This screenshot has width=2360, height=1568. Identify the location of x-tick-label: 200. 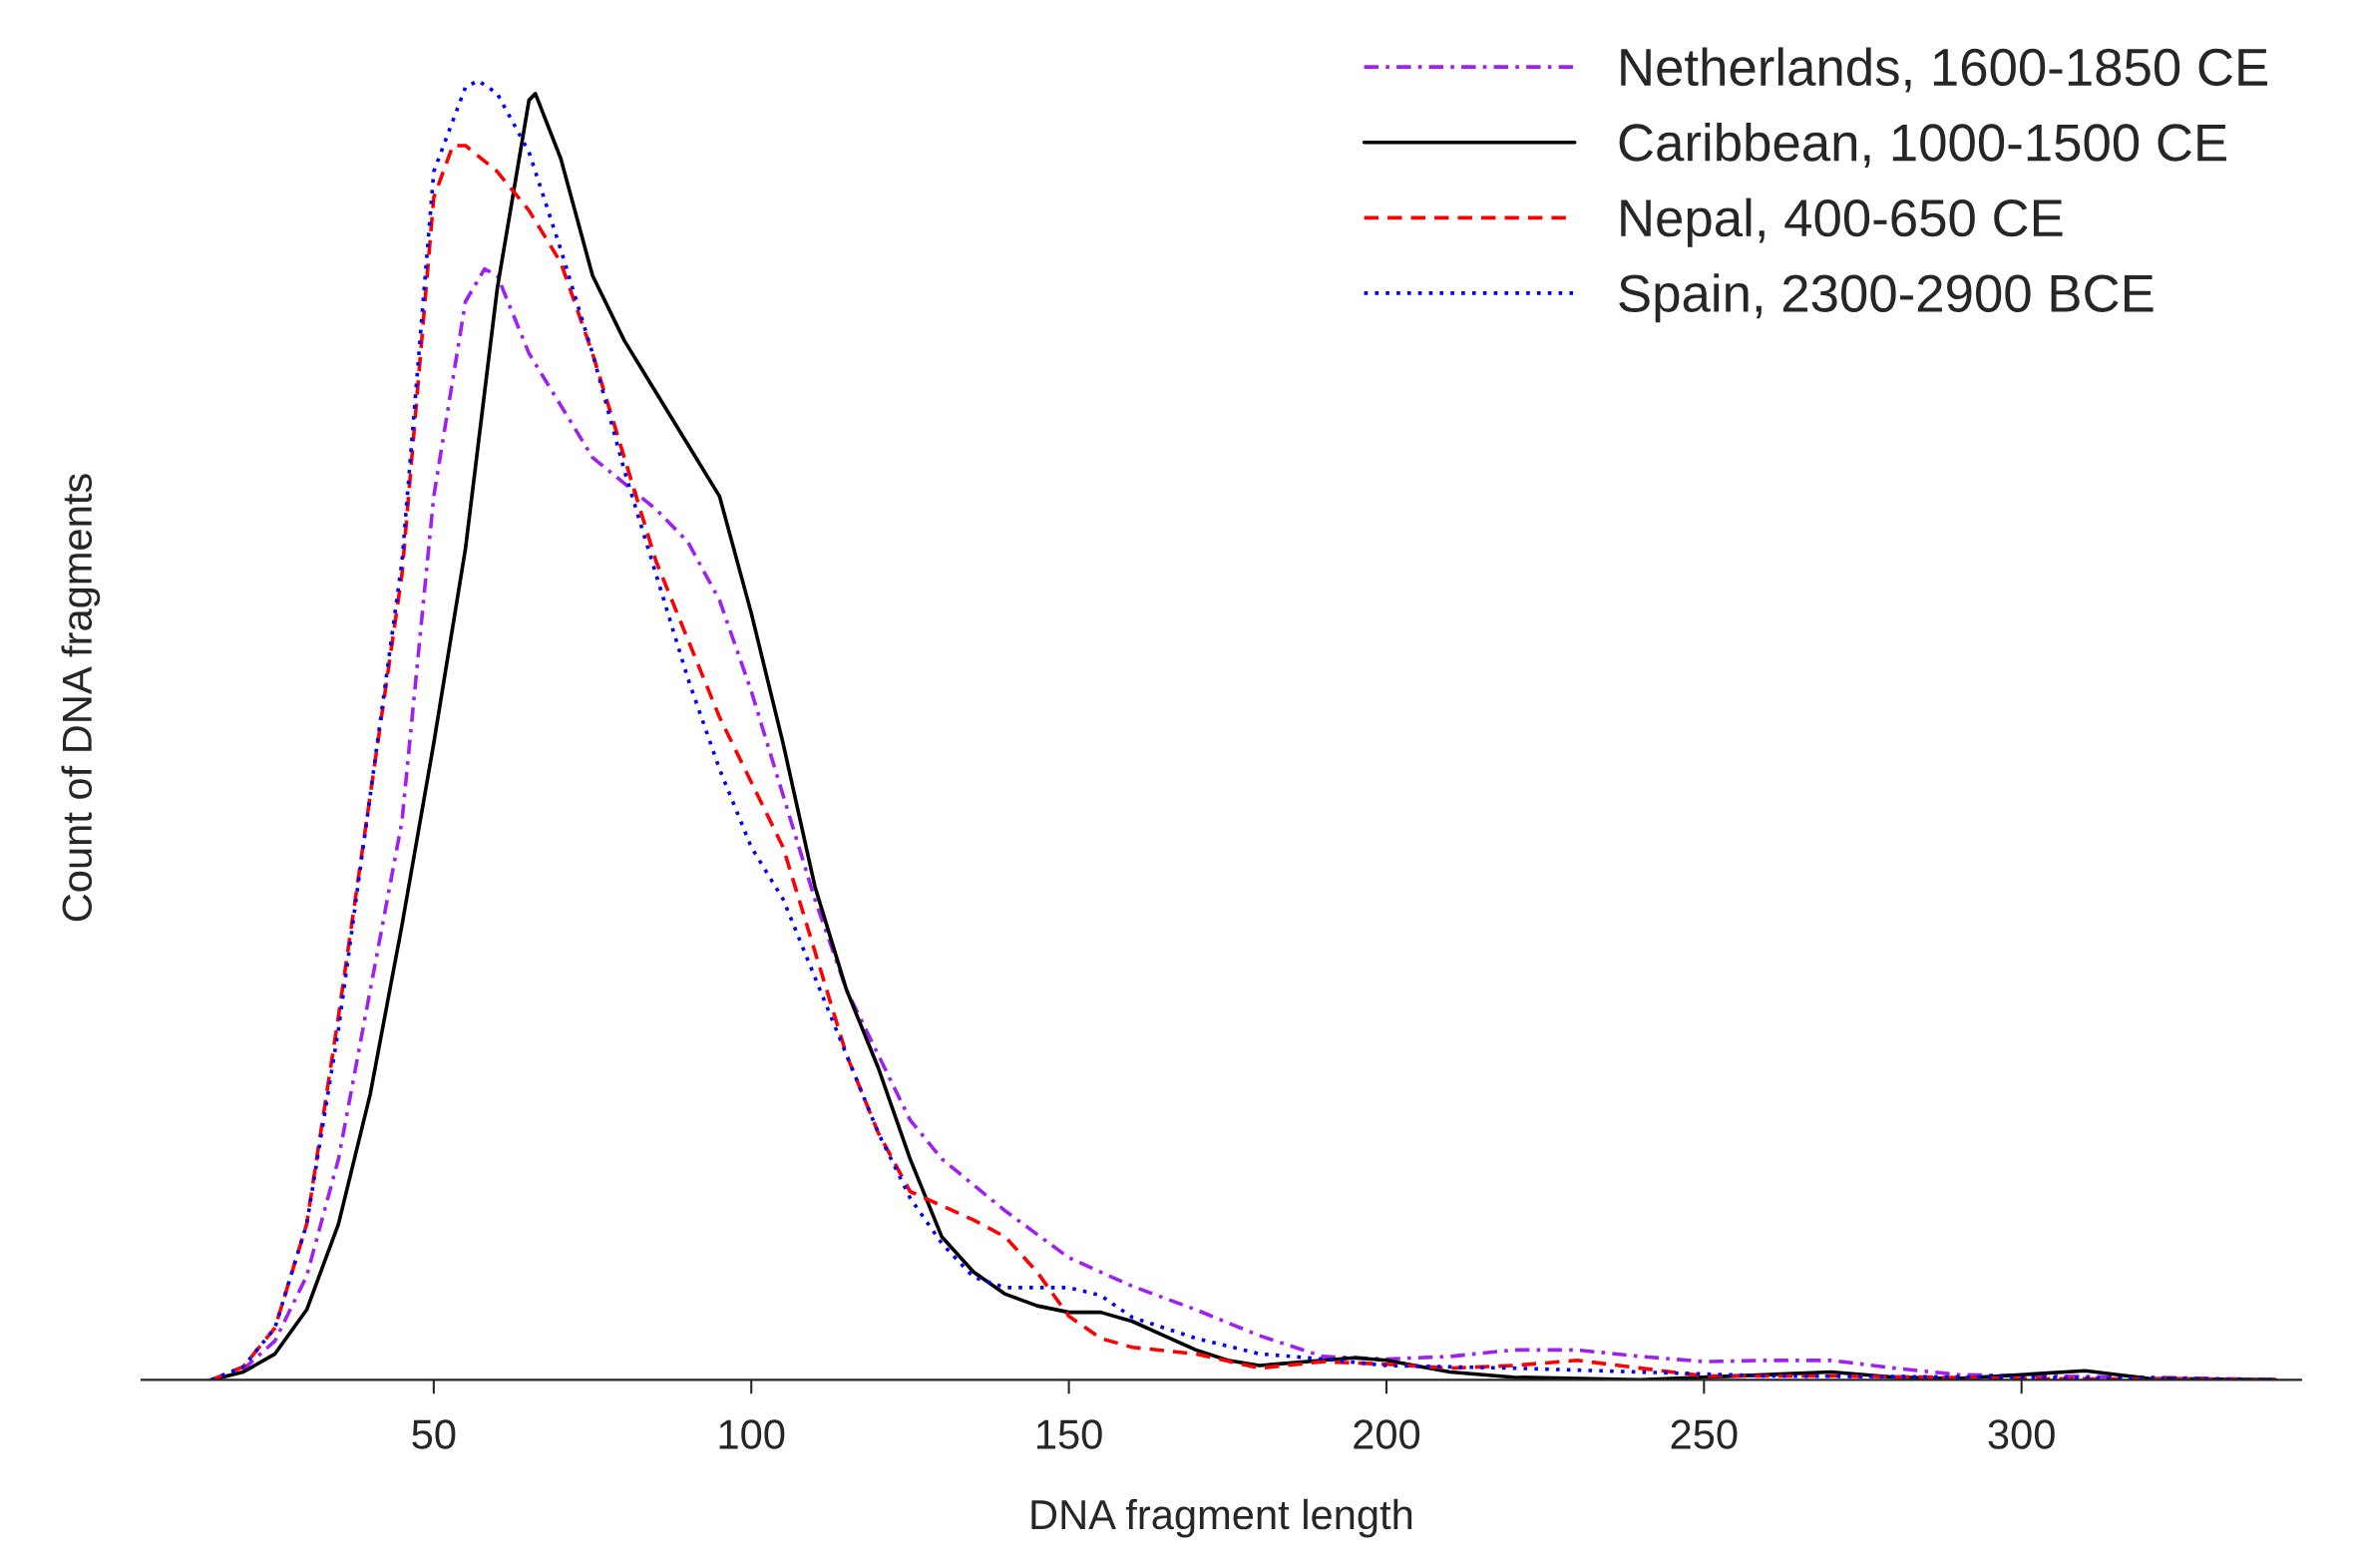
(1387, 1434).